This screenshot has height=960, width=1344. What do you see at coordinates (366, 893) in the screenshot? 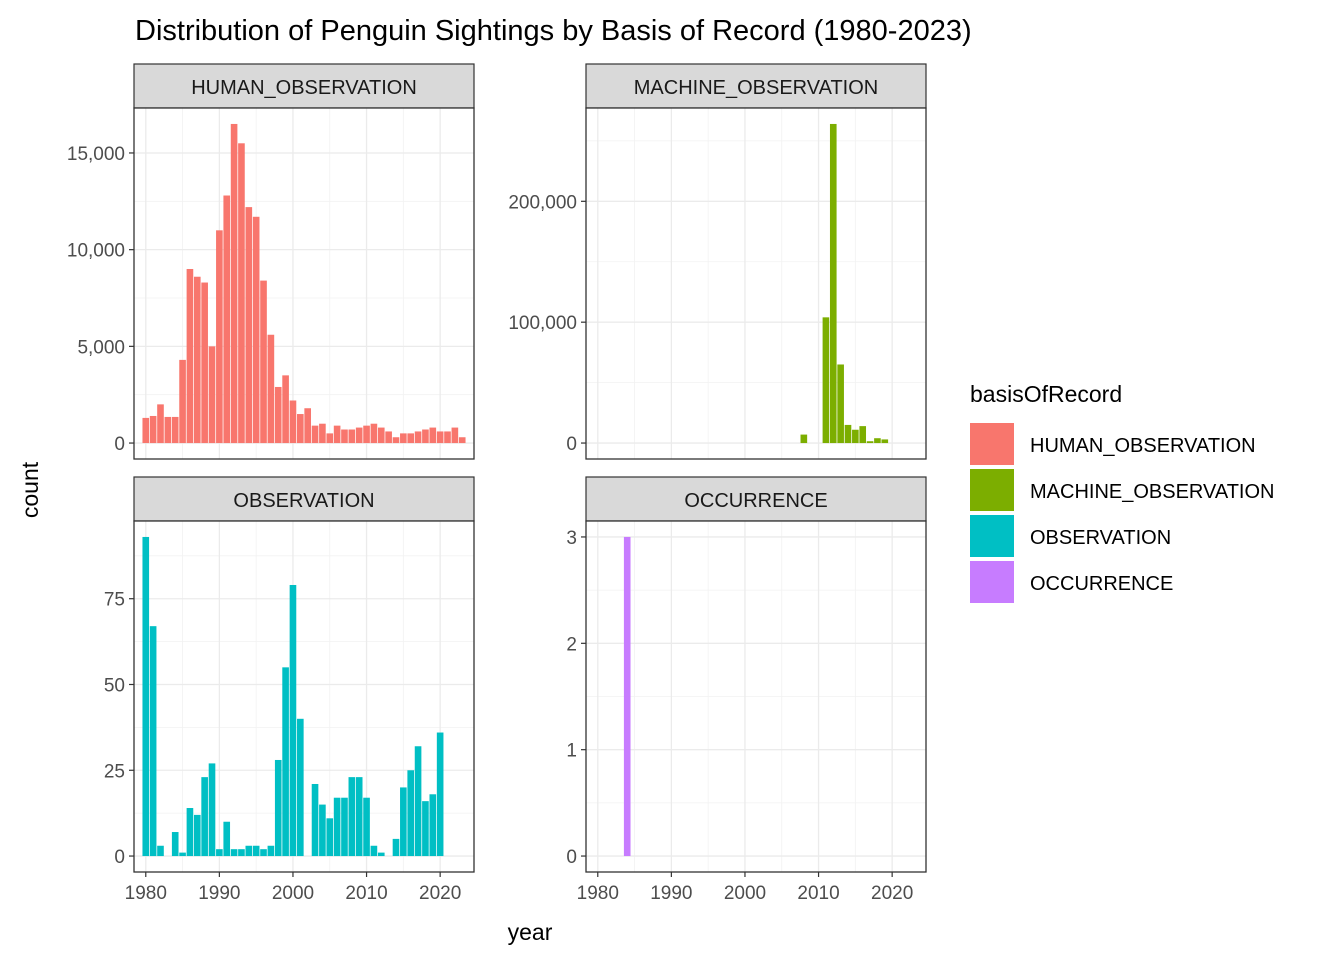
I see `x-tick-label: 2010` at bounding box center [366, 893].